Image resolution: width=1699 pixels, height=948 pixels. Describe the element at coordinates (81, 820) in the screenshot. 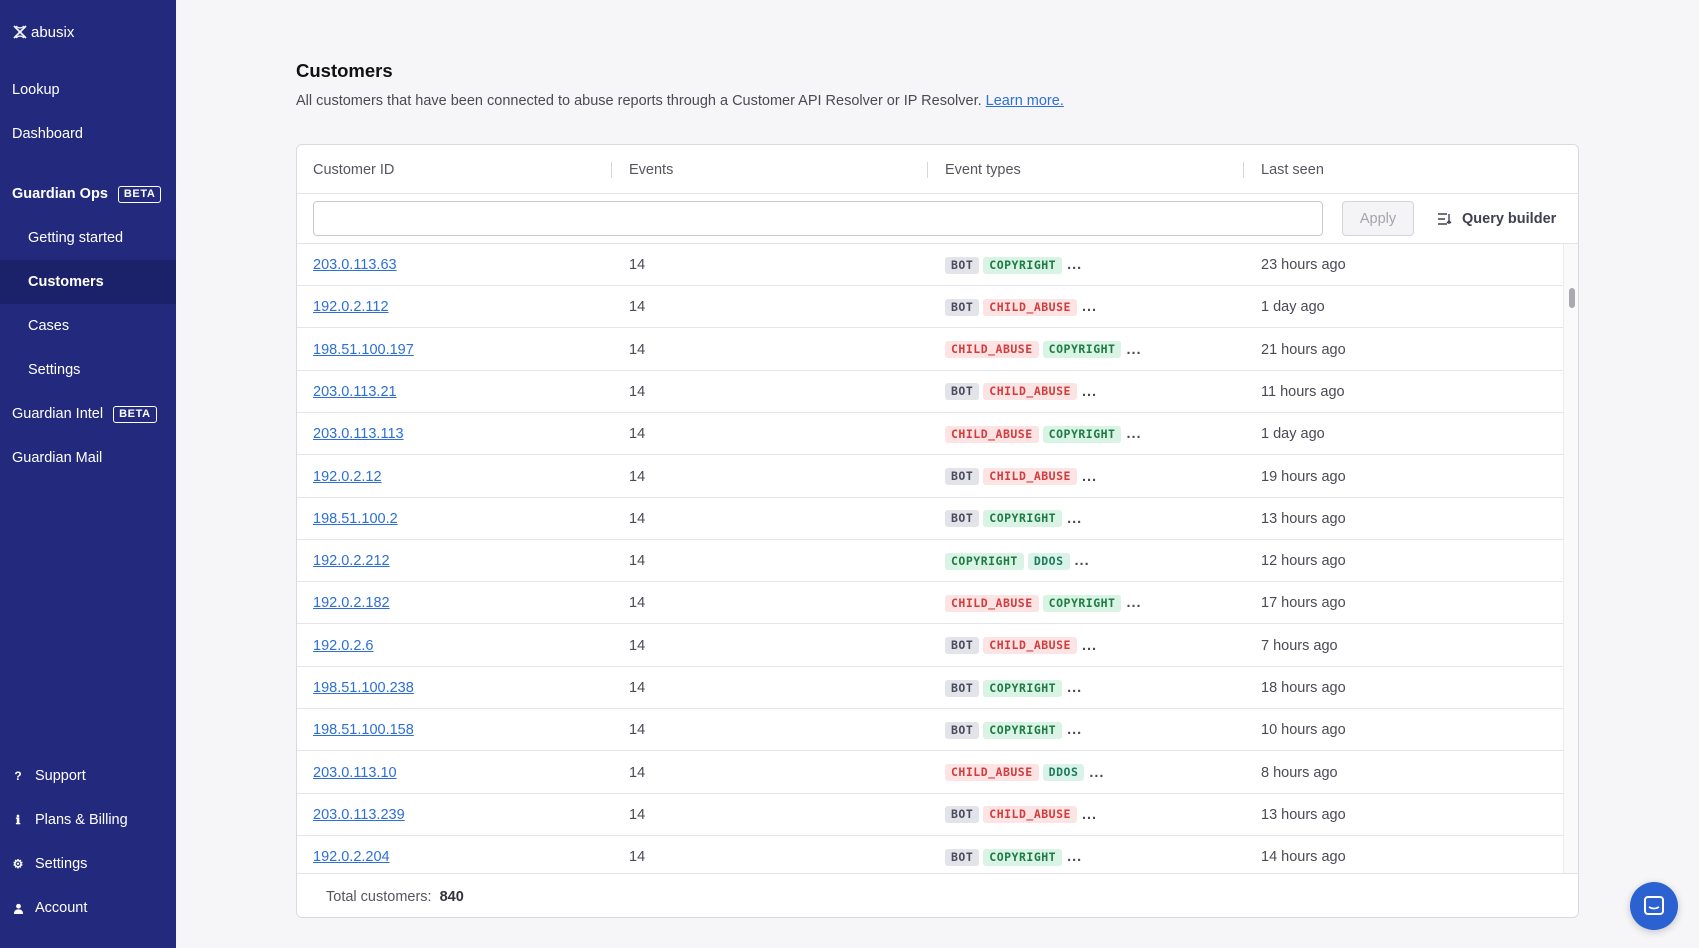

I see `sidebar-item-label: Plans & Billing` at that location.